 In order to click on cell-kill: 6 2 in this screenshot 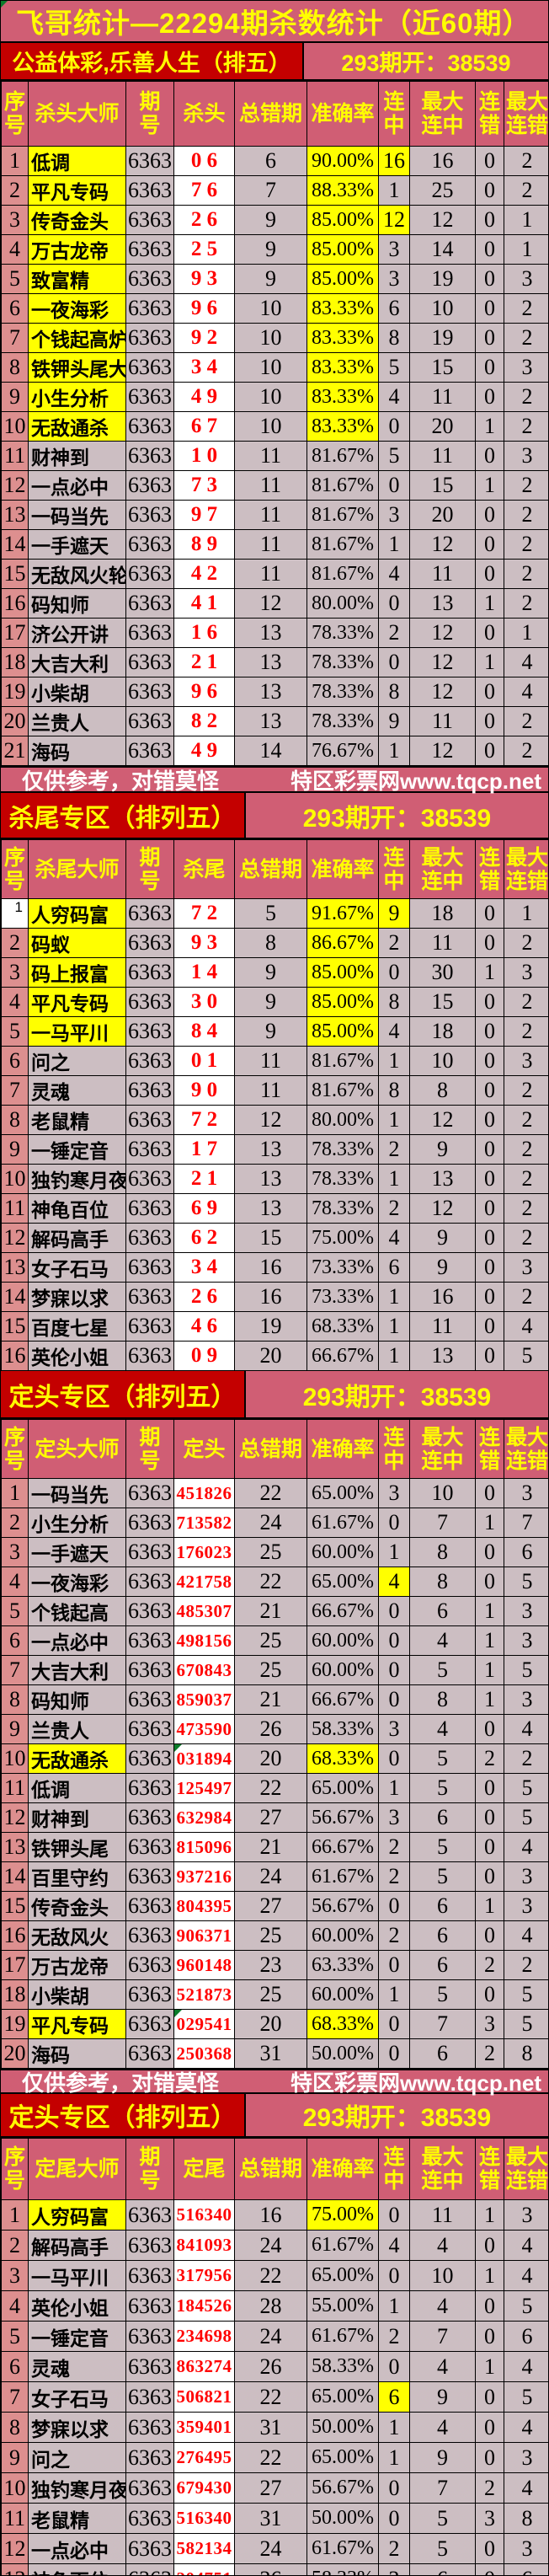, I will do `click(204, 1238)`.